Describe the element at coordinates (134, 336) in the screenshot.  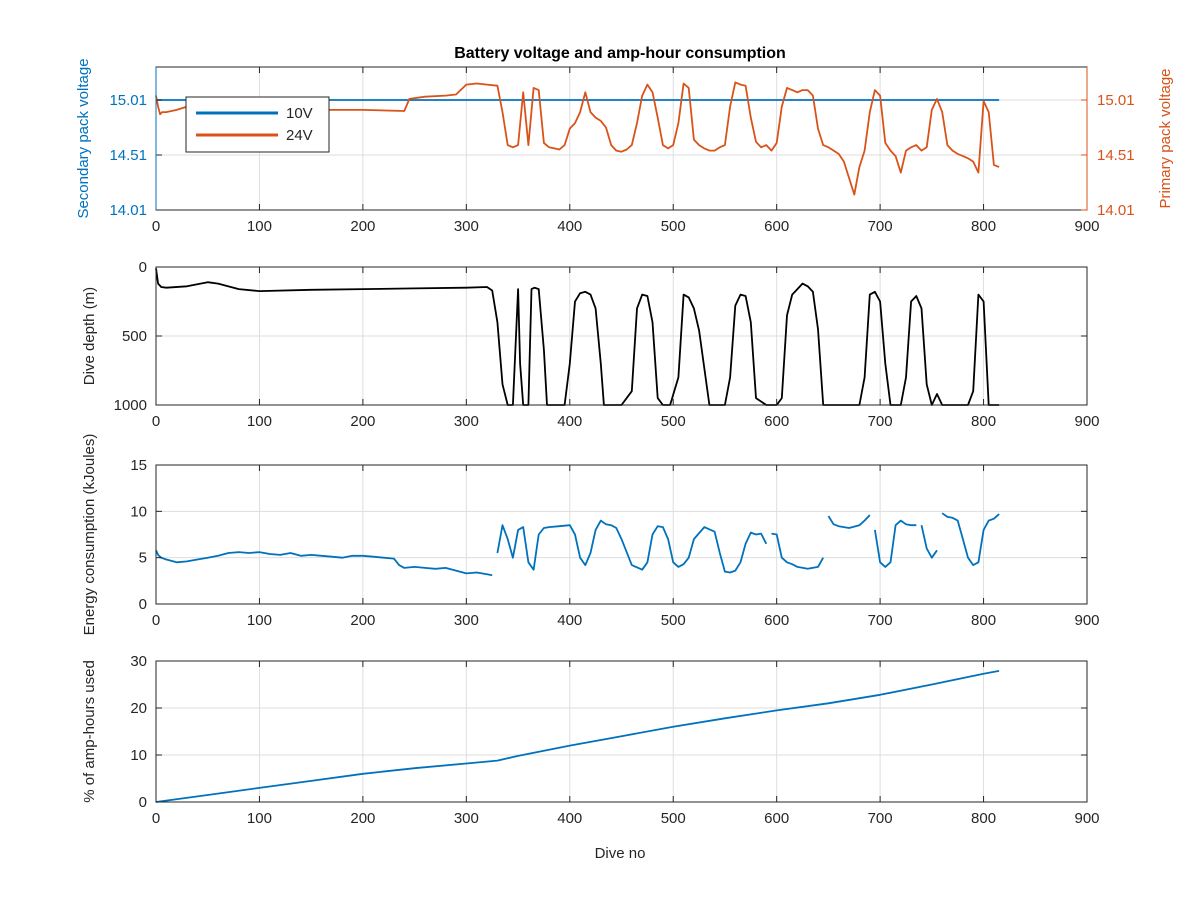
I see `y-tick-label: 500` at that location.